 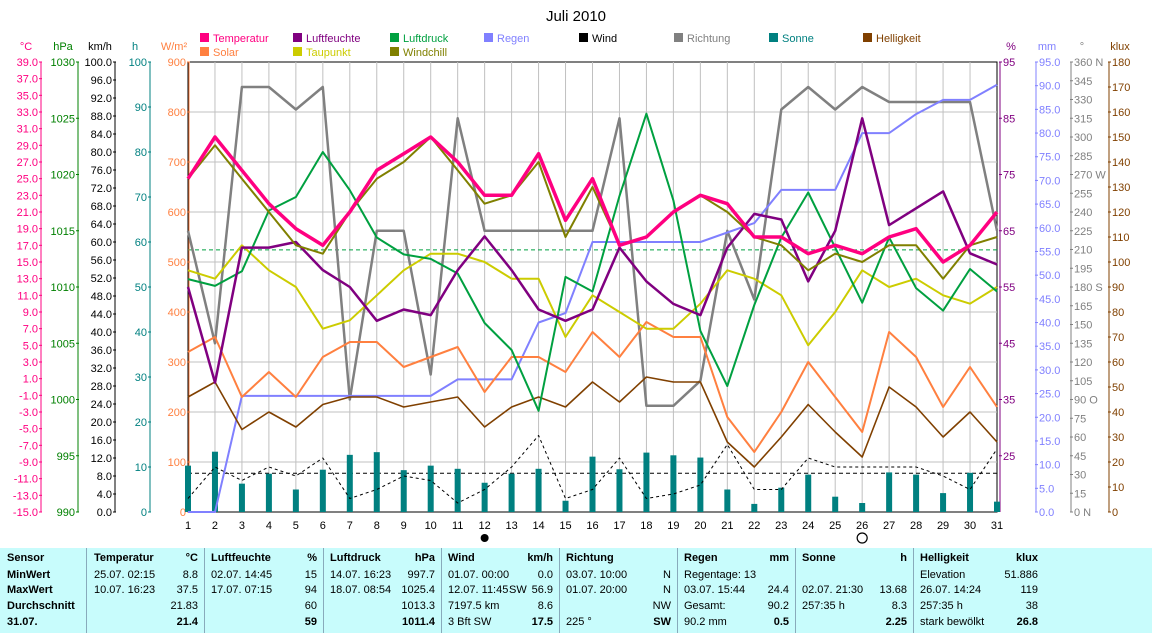 I want to click on axis-tick-deg: 330, so click(x=1083, y=101).